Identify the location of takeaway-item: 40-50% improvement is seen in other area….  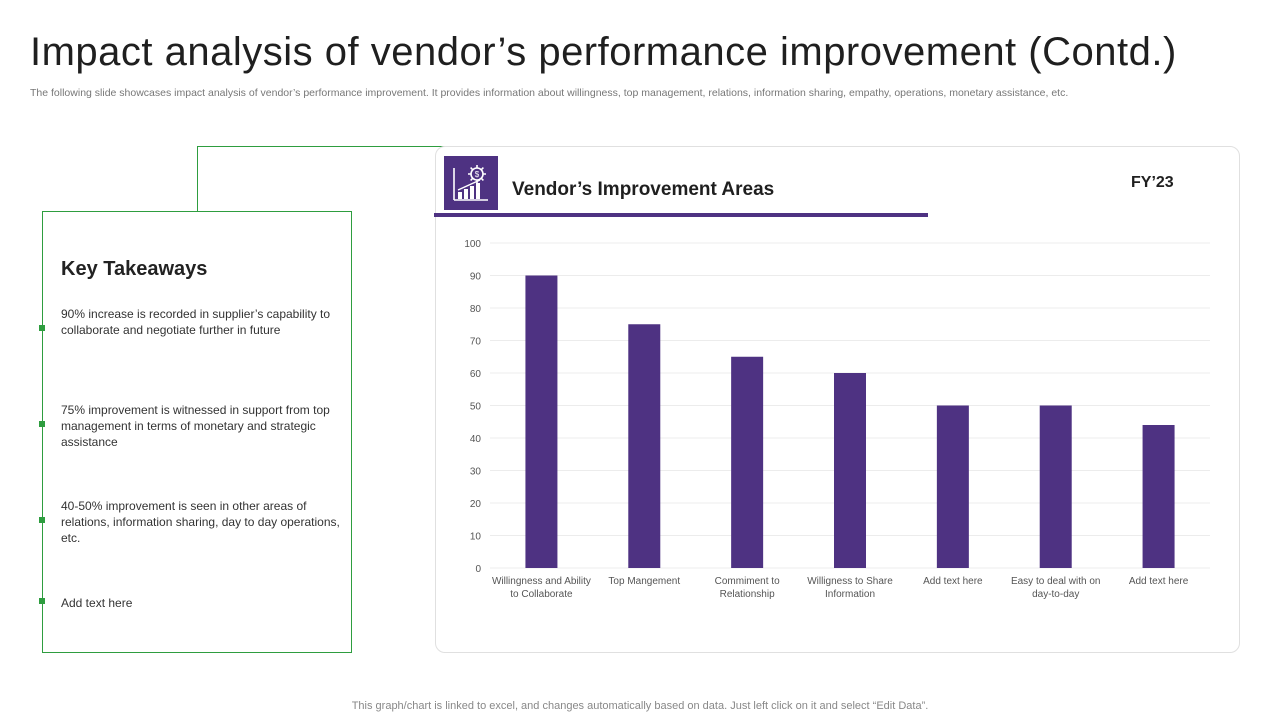
(201, 522).